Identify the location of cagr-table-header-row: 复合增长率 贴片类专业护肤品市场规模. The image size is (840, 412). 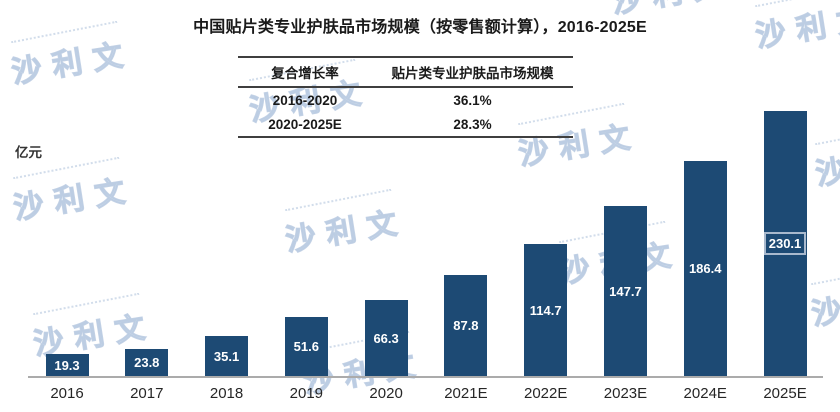
(405, 73).